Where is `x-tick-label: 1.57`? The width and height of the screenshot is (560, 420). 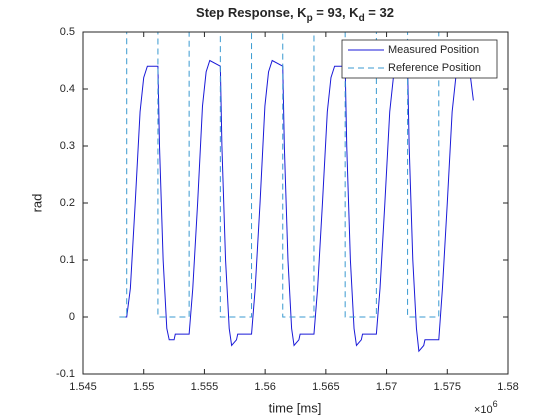 x-tick-label: 1.57 is located at coordinates (386, 387).